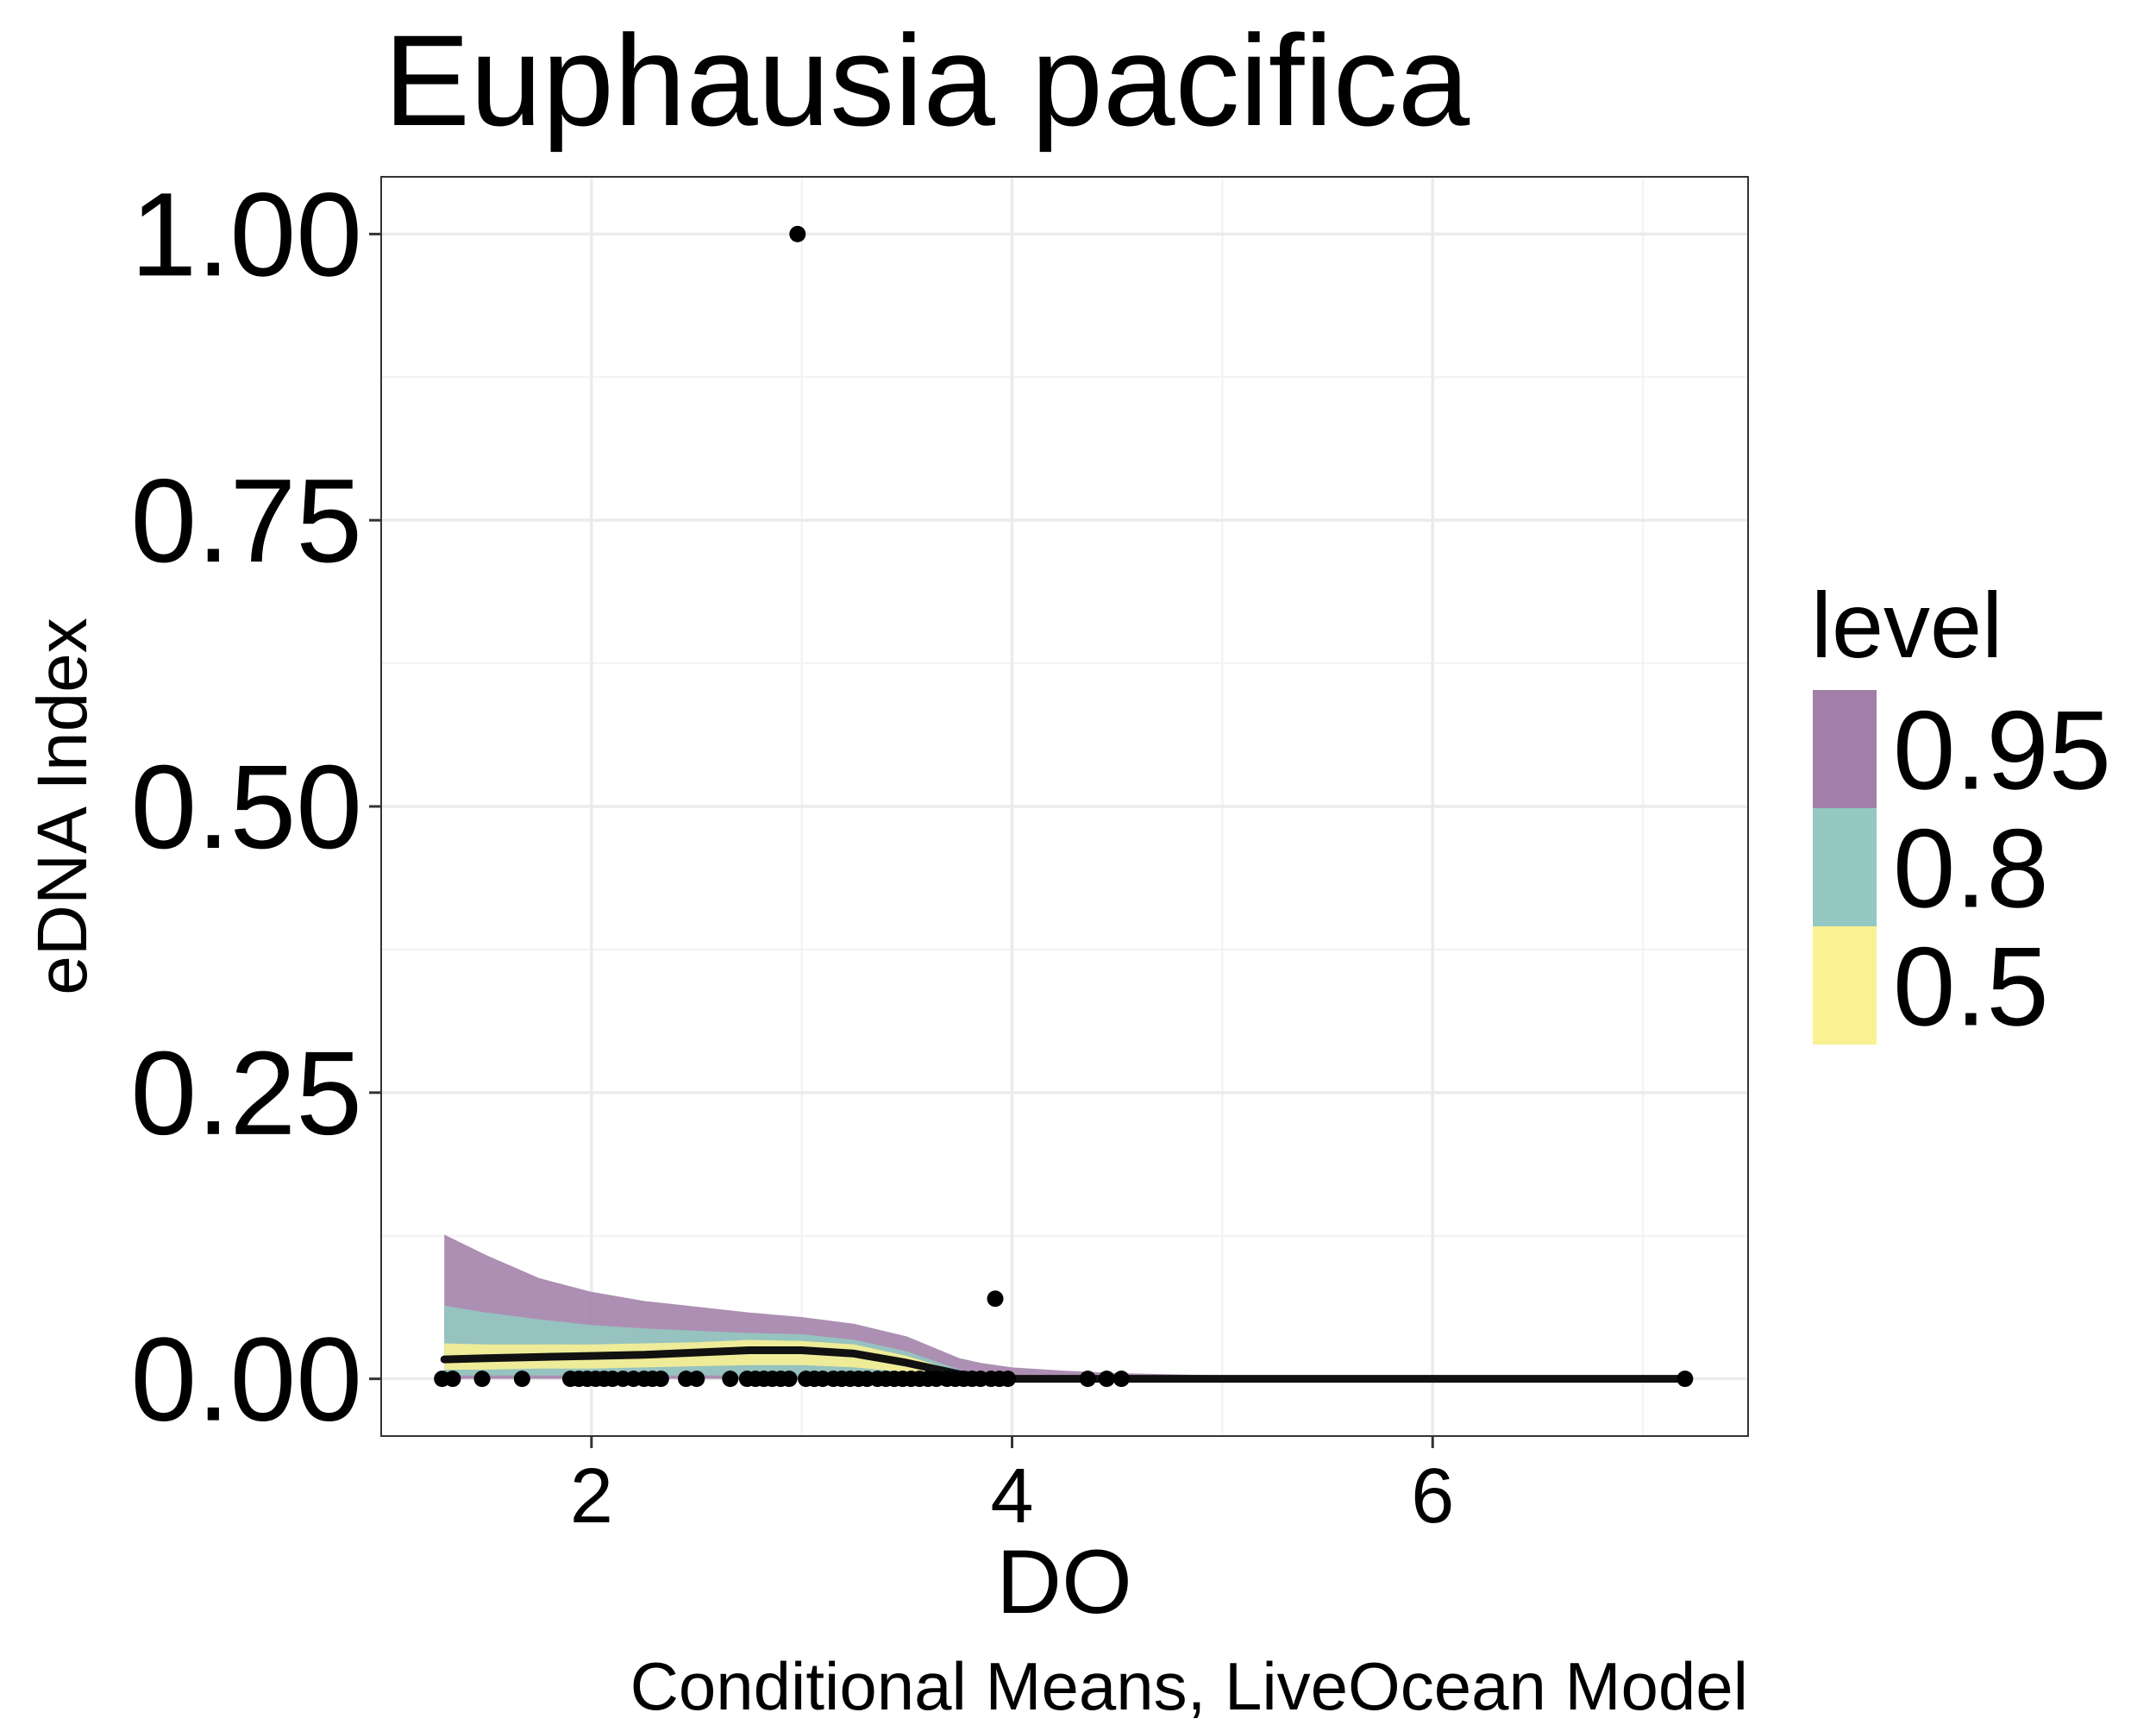 The height and width of the screenshot is (1725, 2156). I want to click on legend-label-0.8: 0.8, so click(1971, 869).